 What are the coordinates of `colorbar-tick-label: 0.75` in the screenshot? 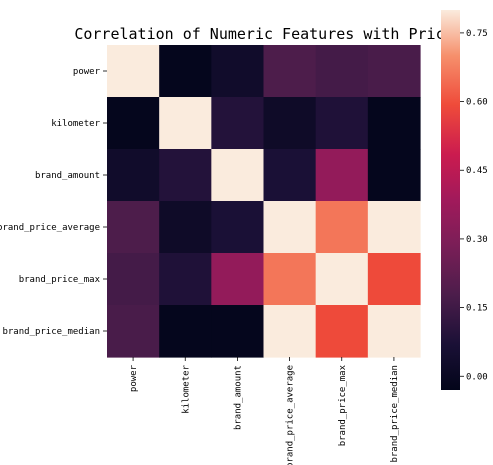 It's located at (477, 34).